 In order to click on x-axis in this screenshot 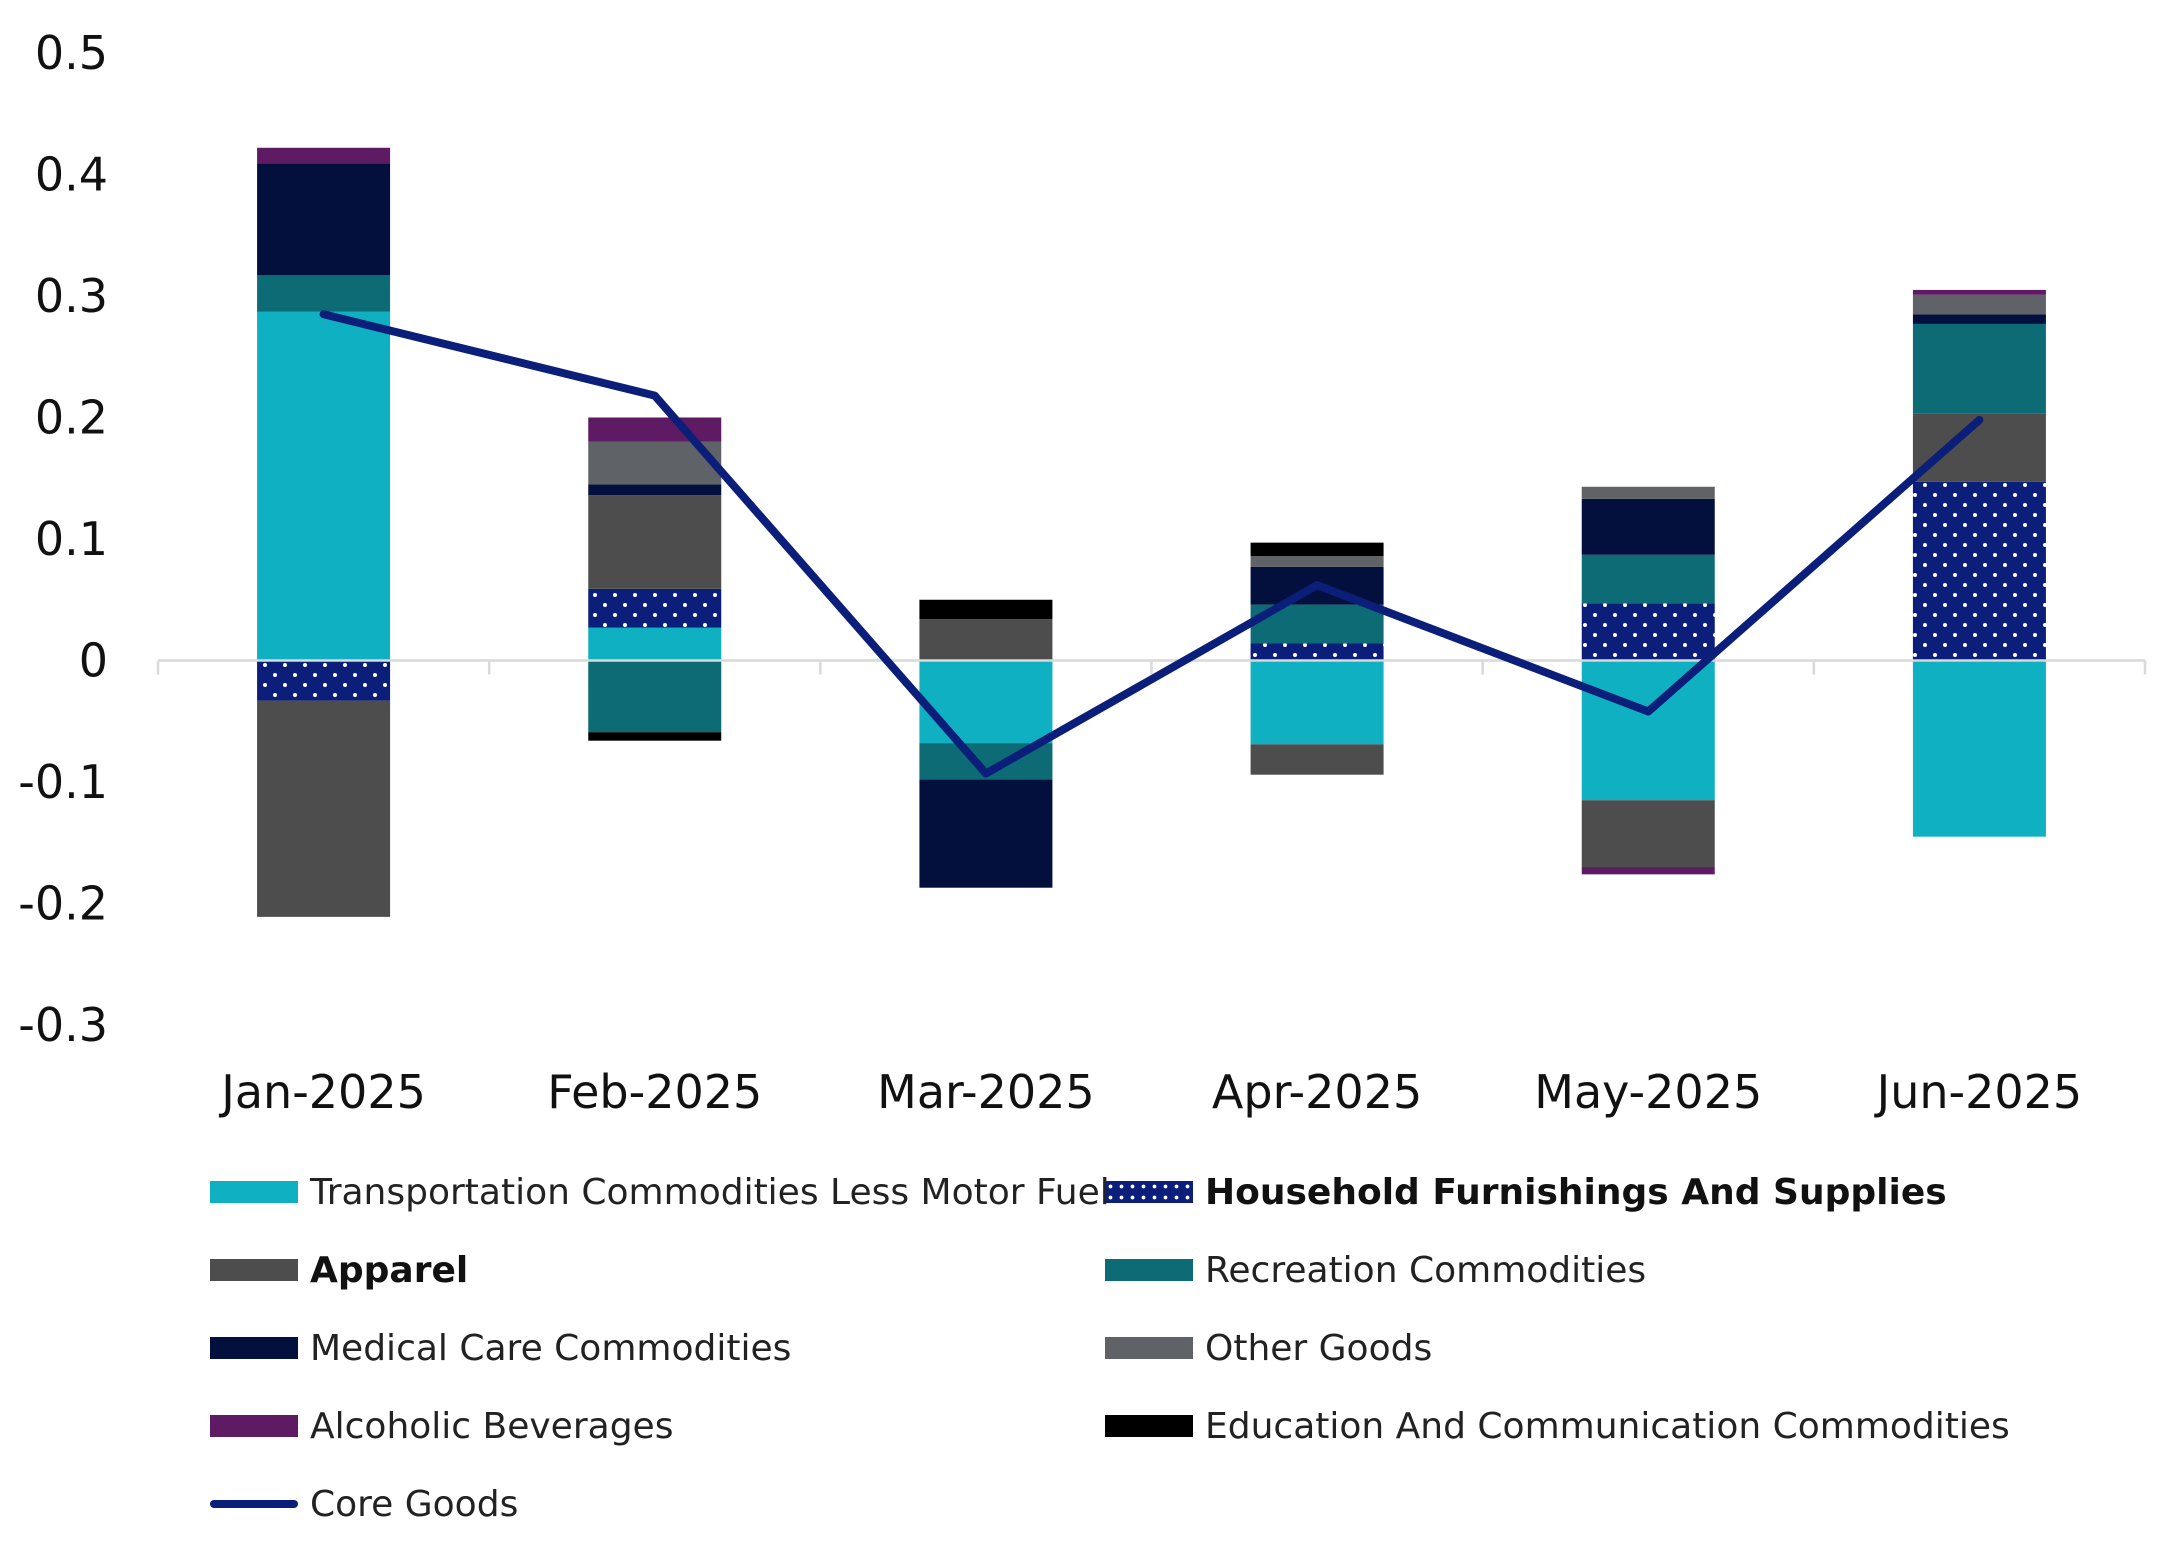, I will do `click(1151, 667)`.